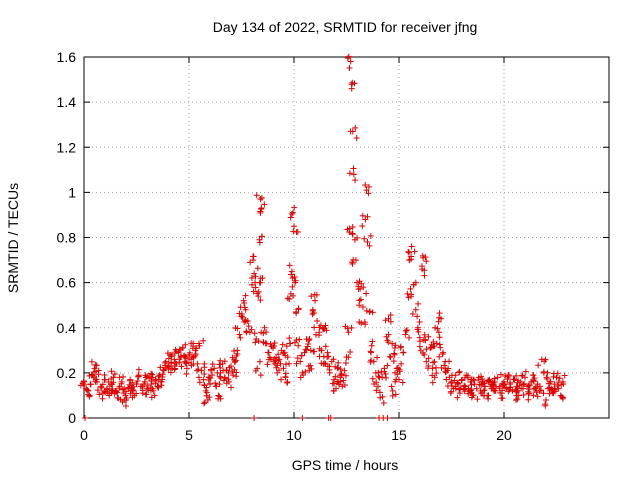 The width and height of the screenshot is (640, 480). Describe the element at coordinates (189, 435) in the screenshot. I see `x-tick-label: 5` at that location.